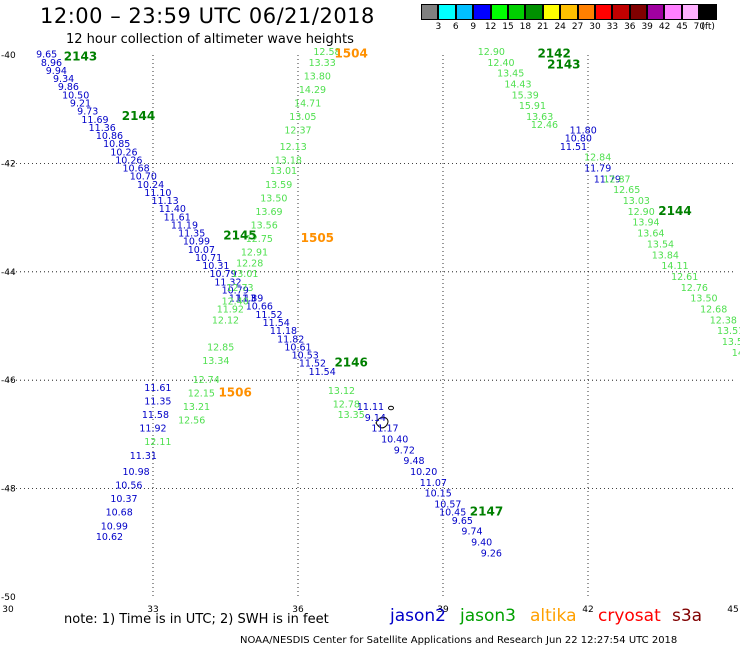  What do you see at coordinates (510, 74) in the screenshot?
I see `wave-height-point: 13.45` at bounding box center [510, 74].